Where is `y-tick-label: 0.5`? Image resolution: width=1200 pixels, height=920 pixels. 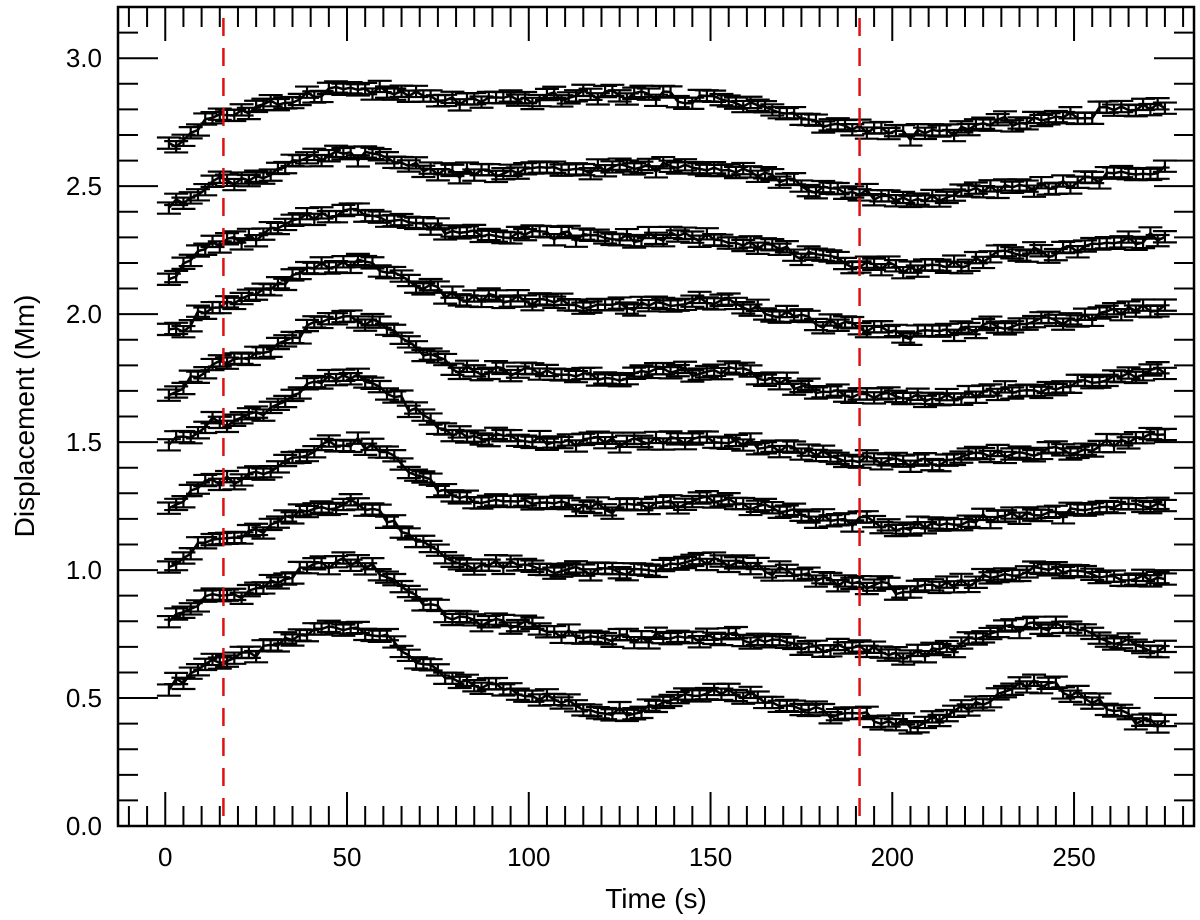 y-tick-label: 0.5 is located at coordinates (84, 698).